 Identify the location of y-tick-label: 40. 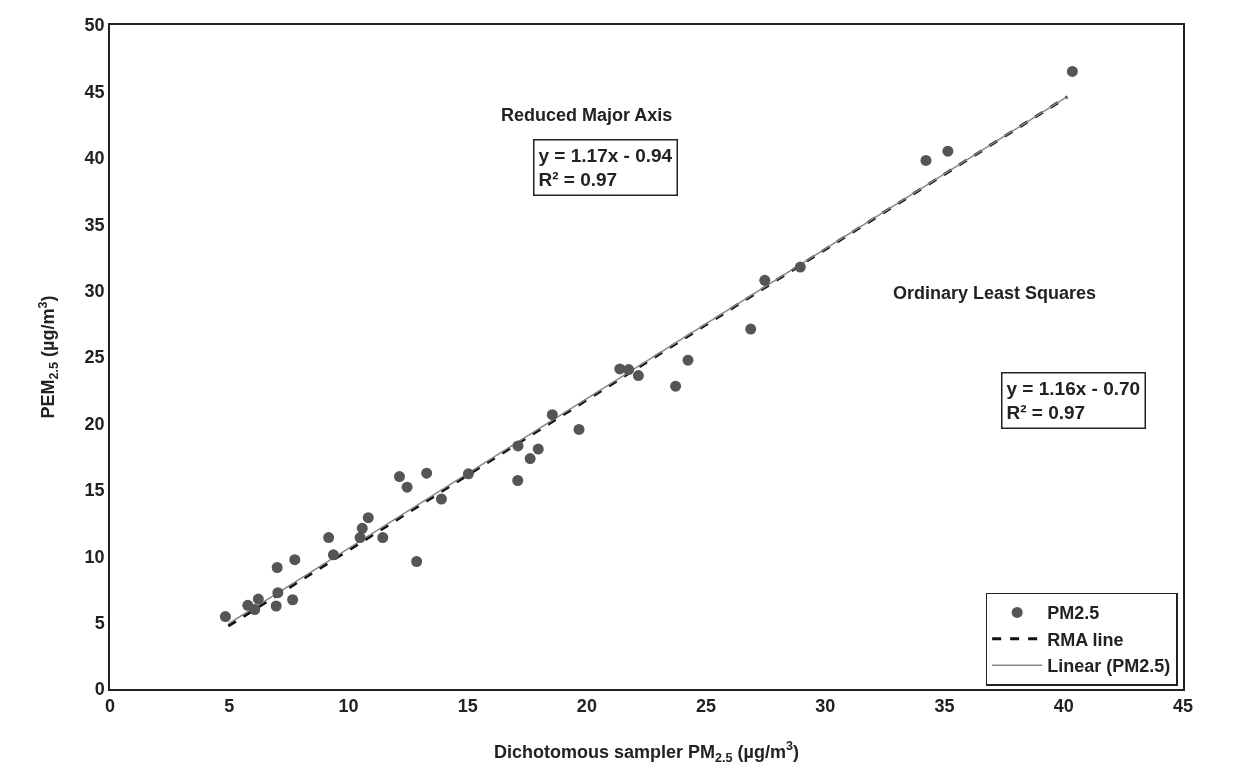
(94, 158).